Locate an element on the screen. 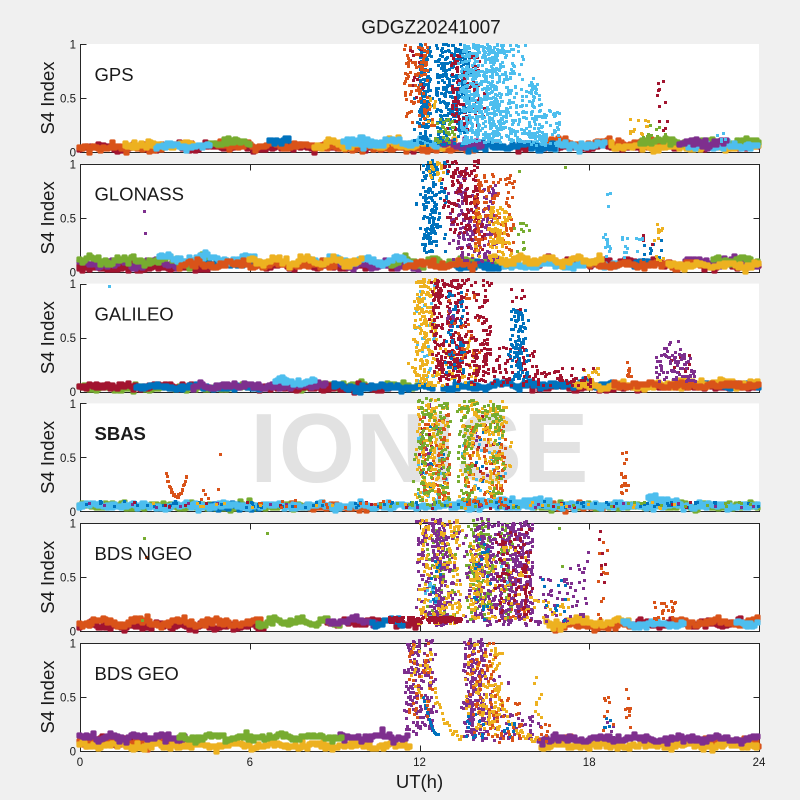 This screenshot has width=800, height=800. svg-text: 18 is located at coordinates (589, 763).